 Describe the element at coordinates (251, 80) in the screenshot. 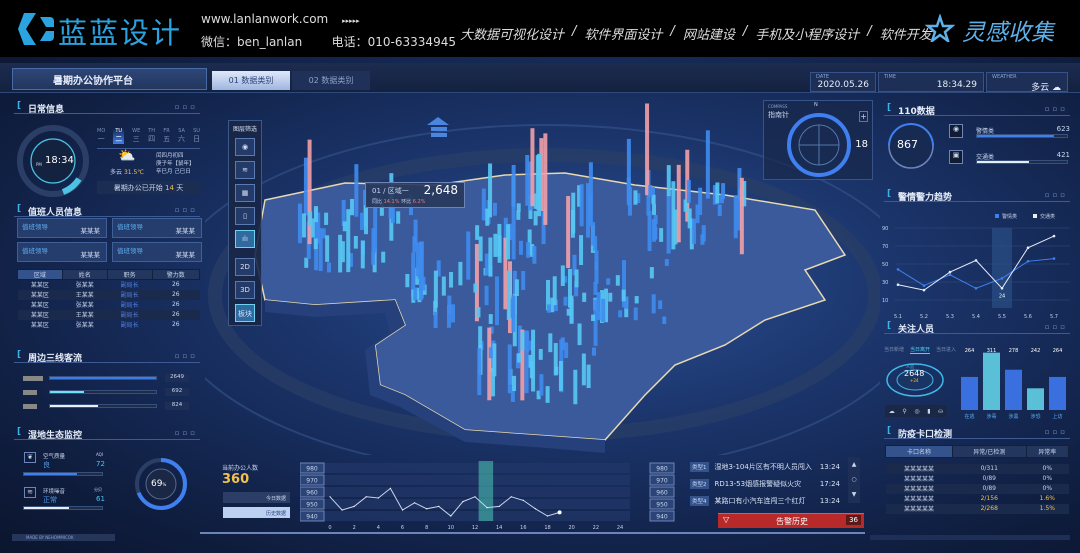

I see `tab-data-category-01: 01 数据类别` at that location.